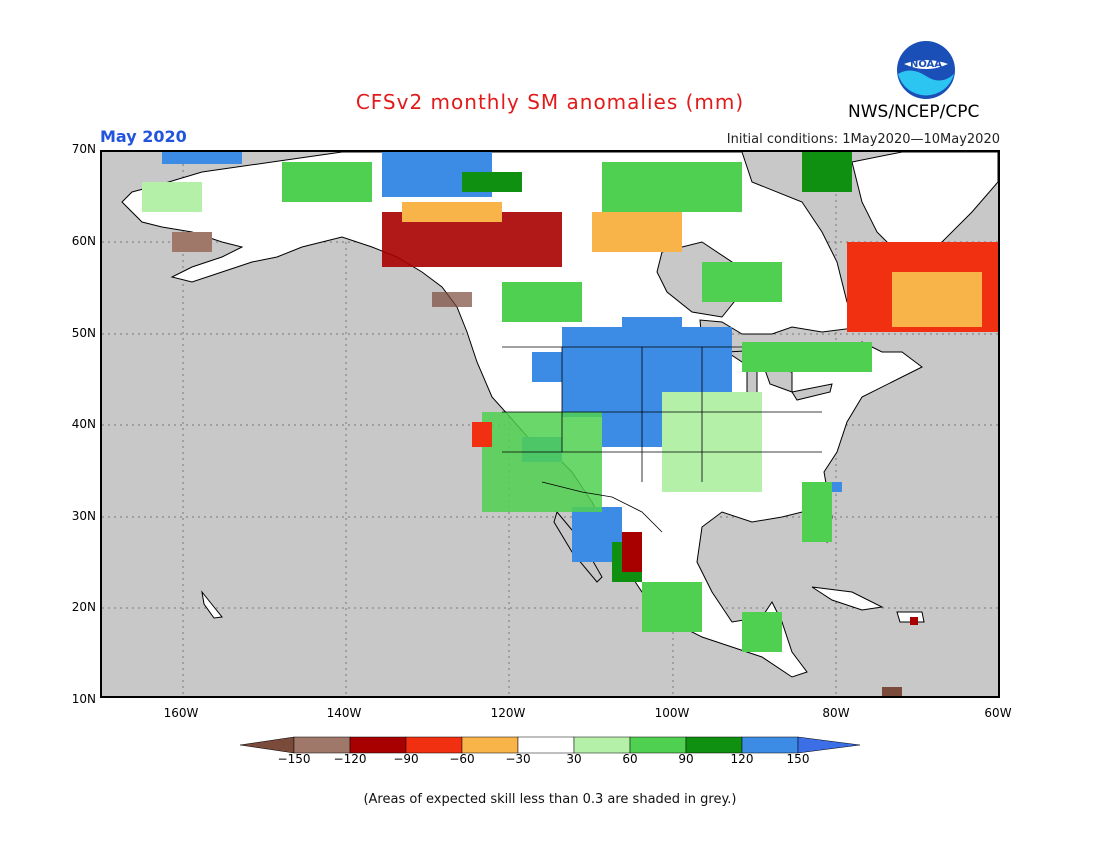  I want to click on land-greenland, so click(924, 205).